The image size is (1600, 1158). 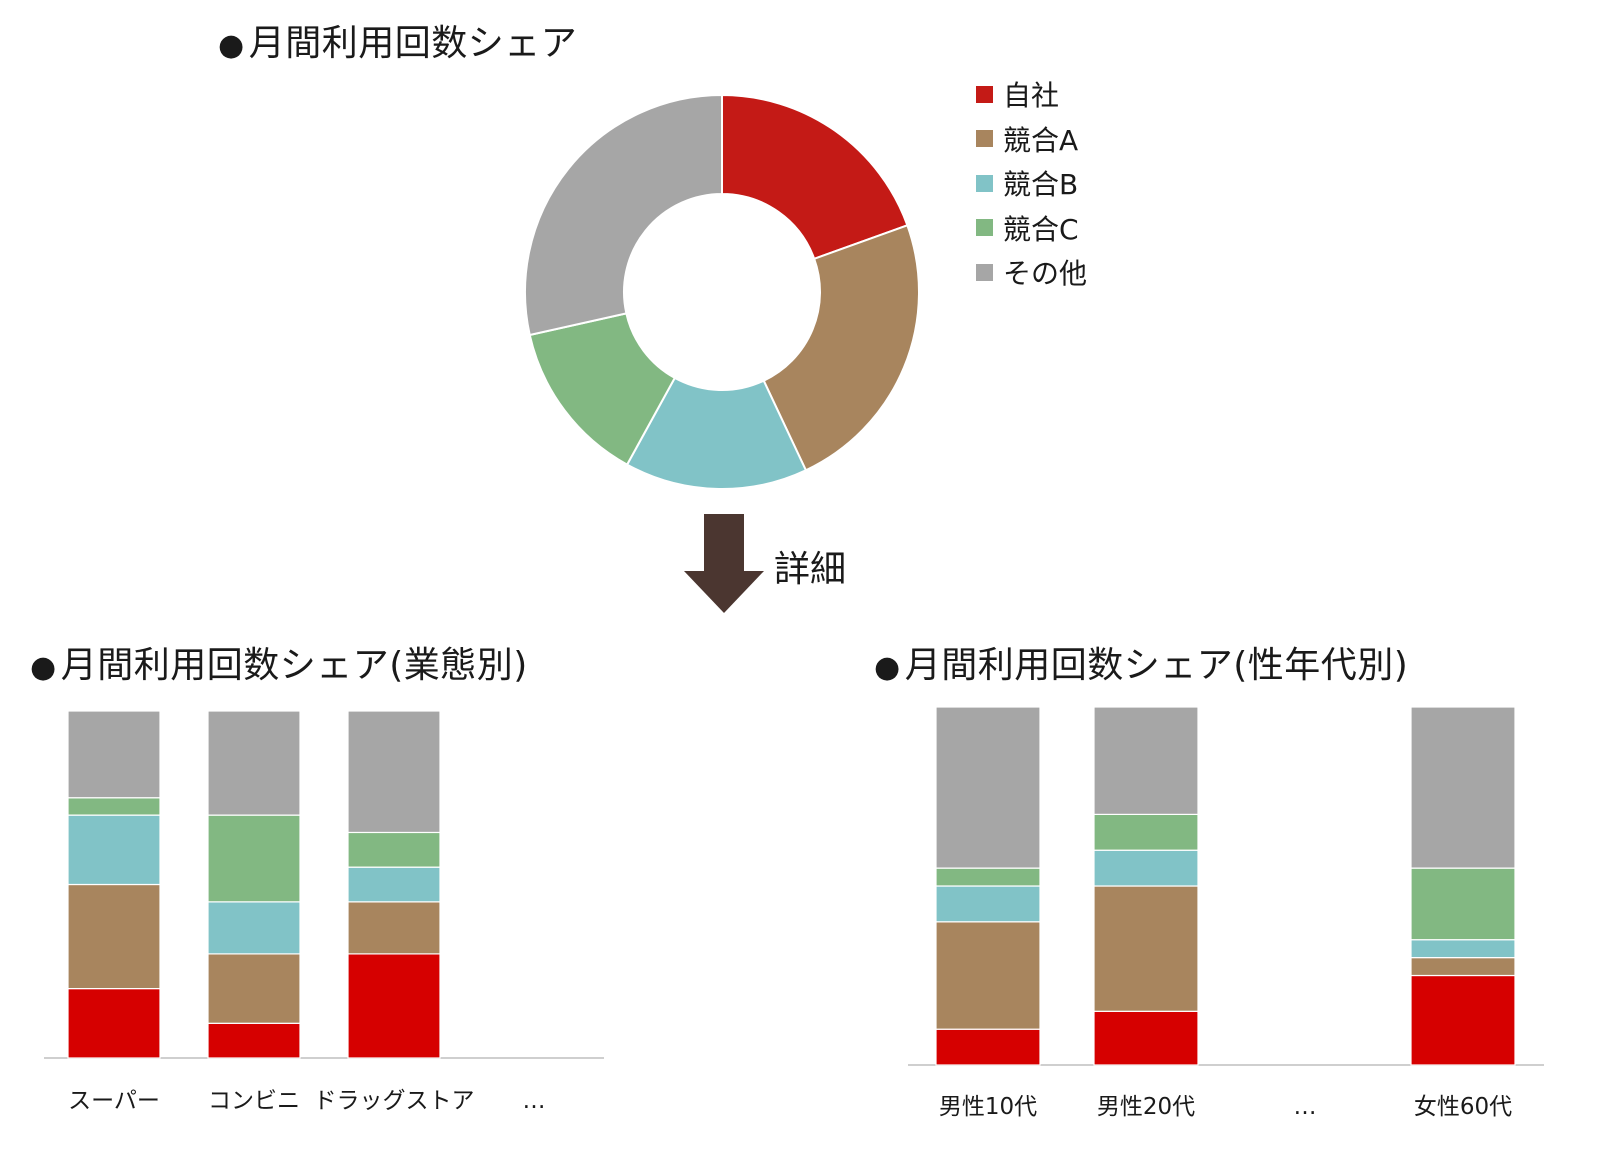 I want to click on category-label: コンビニ, so click(x=254, y=1101).